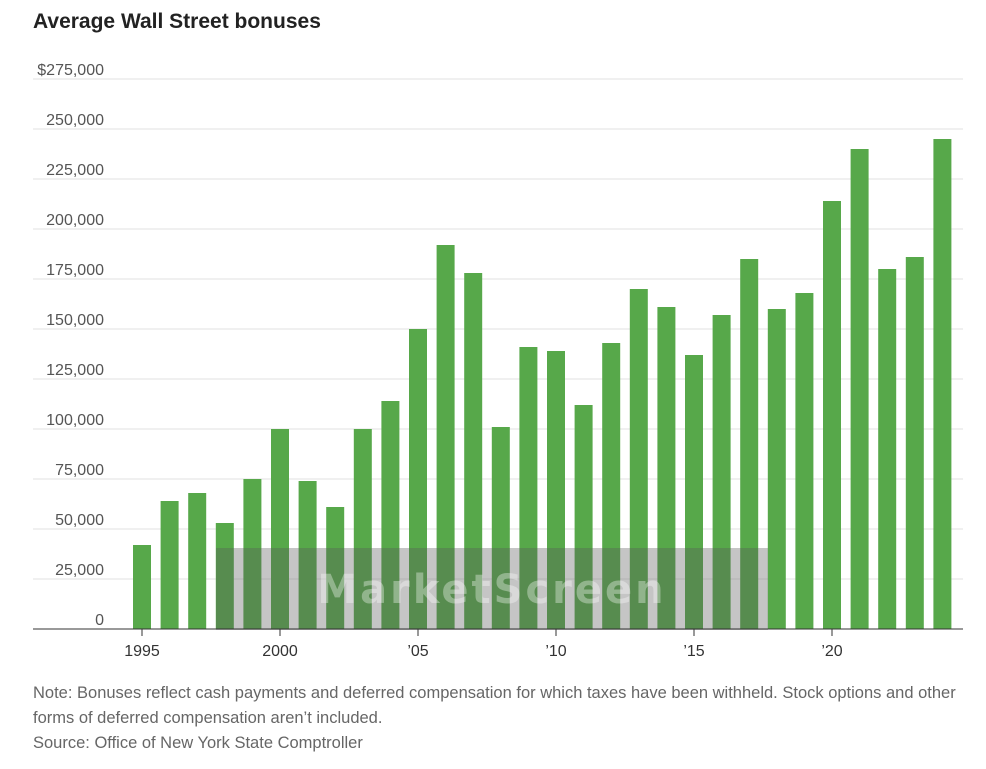  What do you see at coordinates (887, 449) in the screenshot?
I see `bar-2022` at bounding box center [887, 449].